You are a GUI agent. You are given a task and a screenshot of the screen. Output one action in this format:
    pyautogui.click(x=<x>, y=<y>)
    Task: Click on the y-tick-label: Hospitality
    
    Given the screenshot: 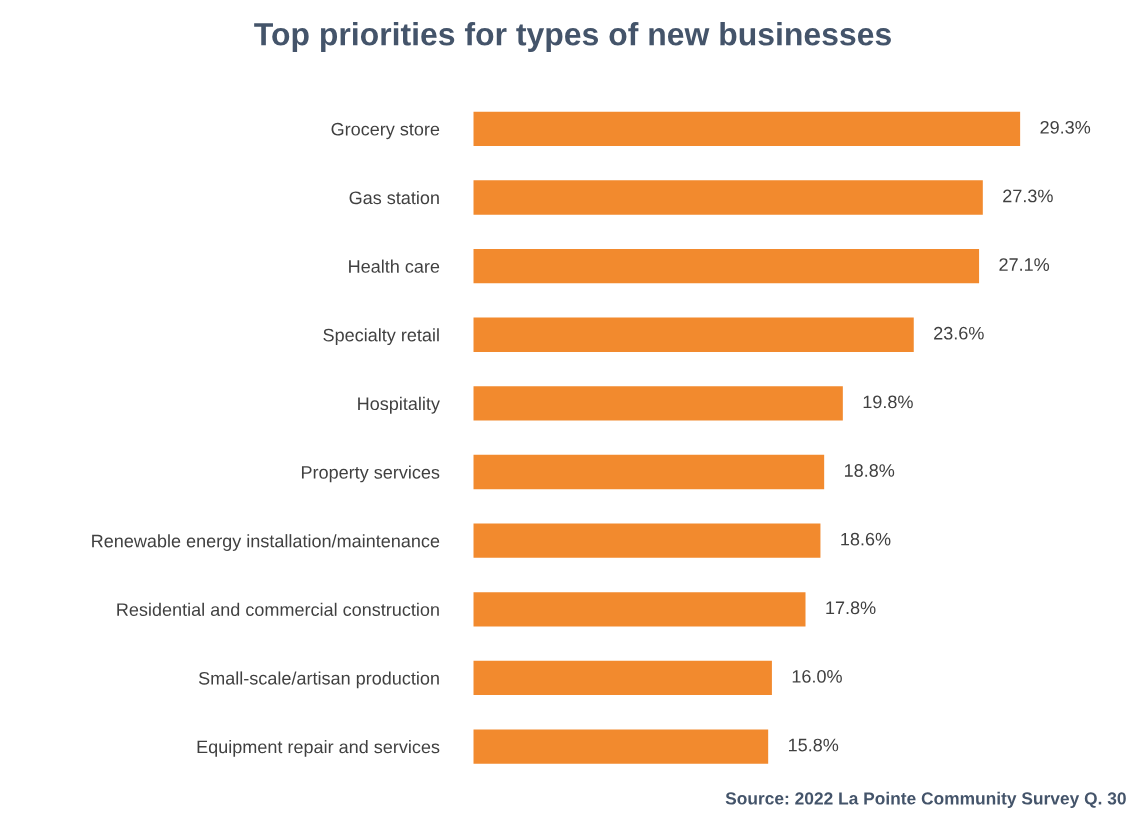 What is the action you would take?
    pyautogui.click(x=399, y=405)
    